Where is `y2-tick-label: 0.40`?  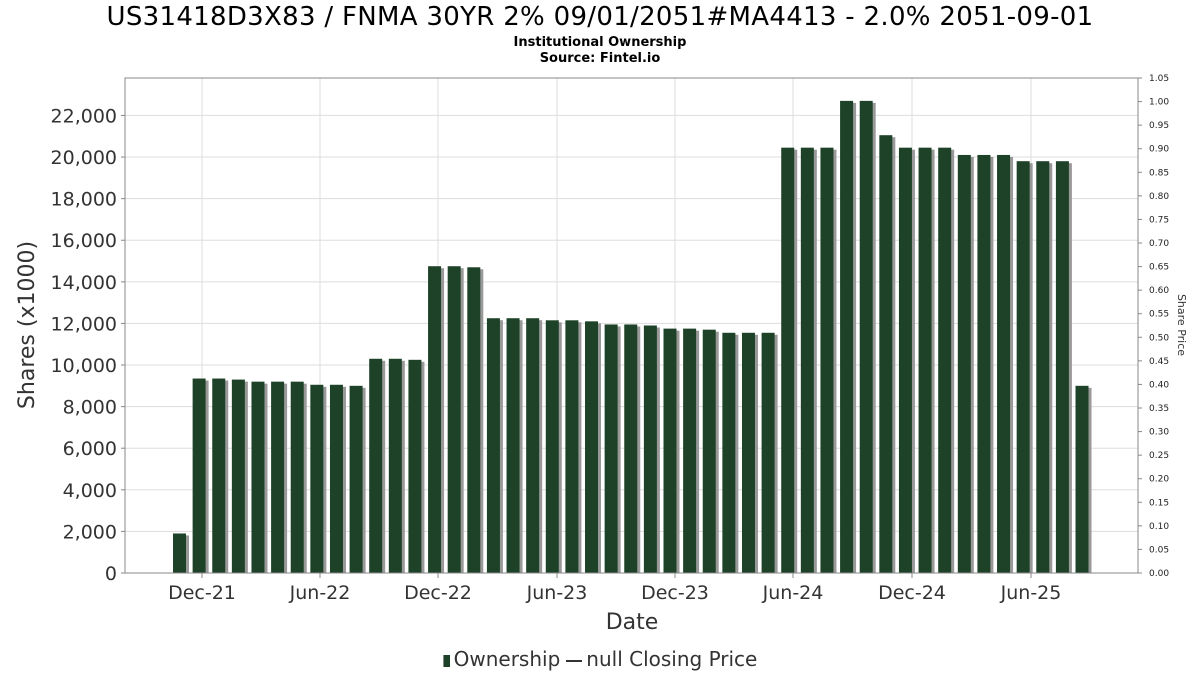
y2-tick-label: 0.40 is located at coordinates (1159, 385).